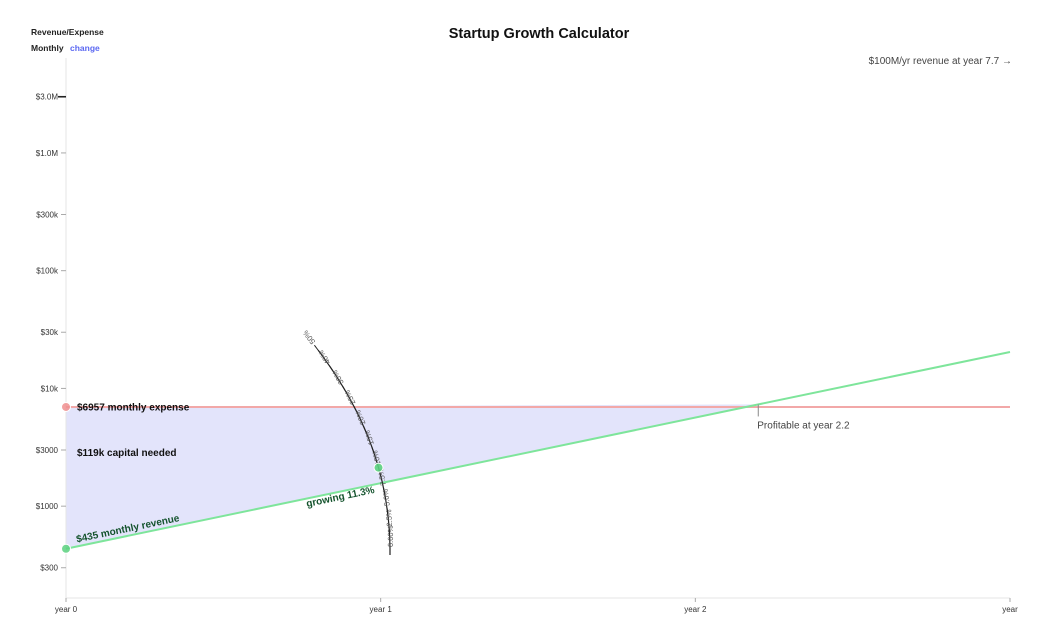 The height and width of the screenshot is (635, 1040). What do you see at coordinates (309, 337) in the screenshot?
I see `growth-dial-tick-label: 50%` at bounding box center [309, 337].